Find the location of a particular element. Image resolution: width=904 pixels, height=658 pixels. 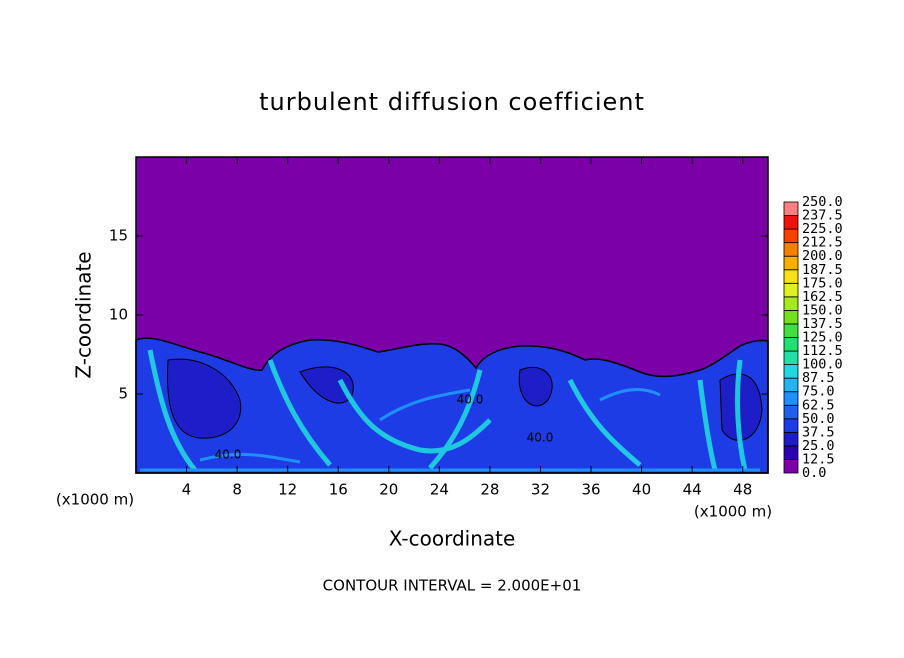

y-tick-label: 5 is located at coordinates (123, 394).